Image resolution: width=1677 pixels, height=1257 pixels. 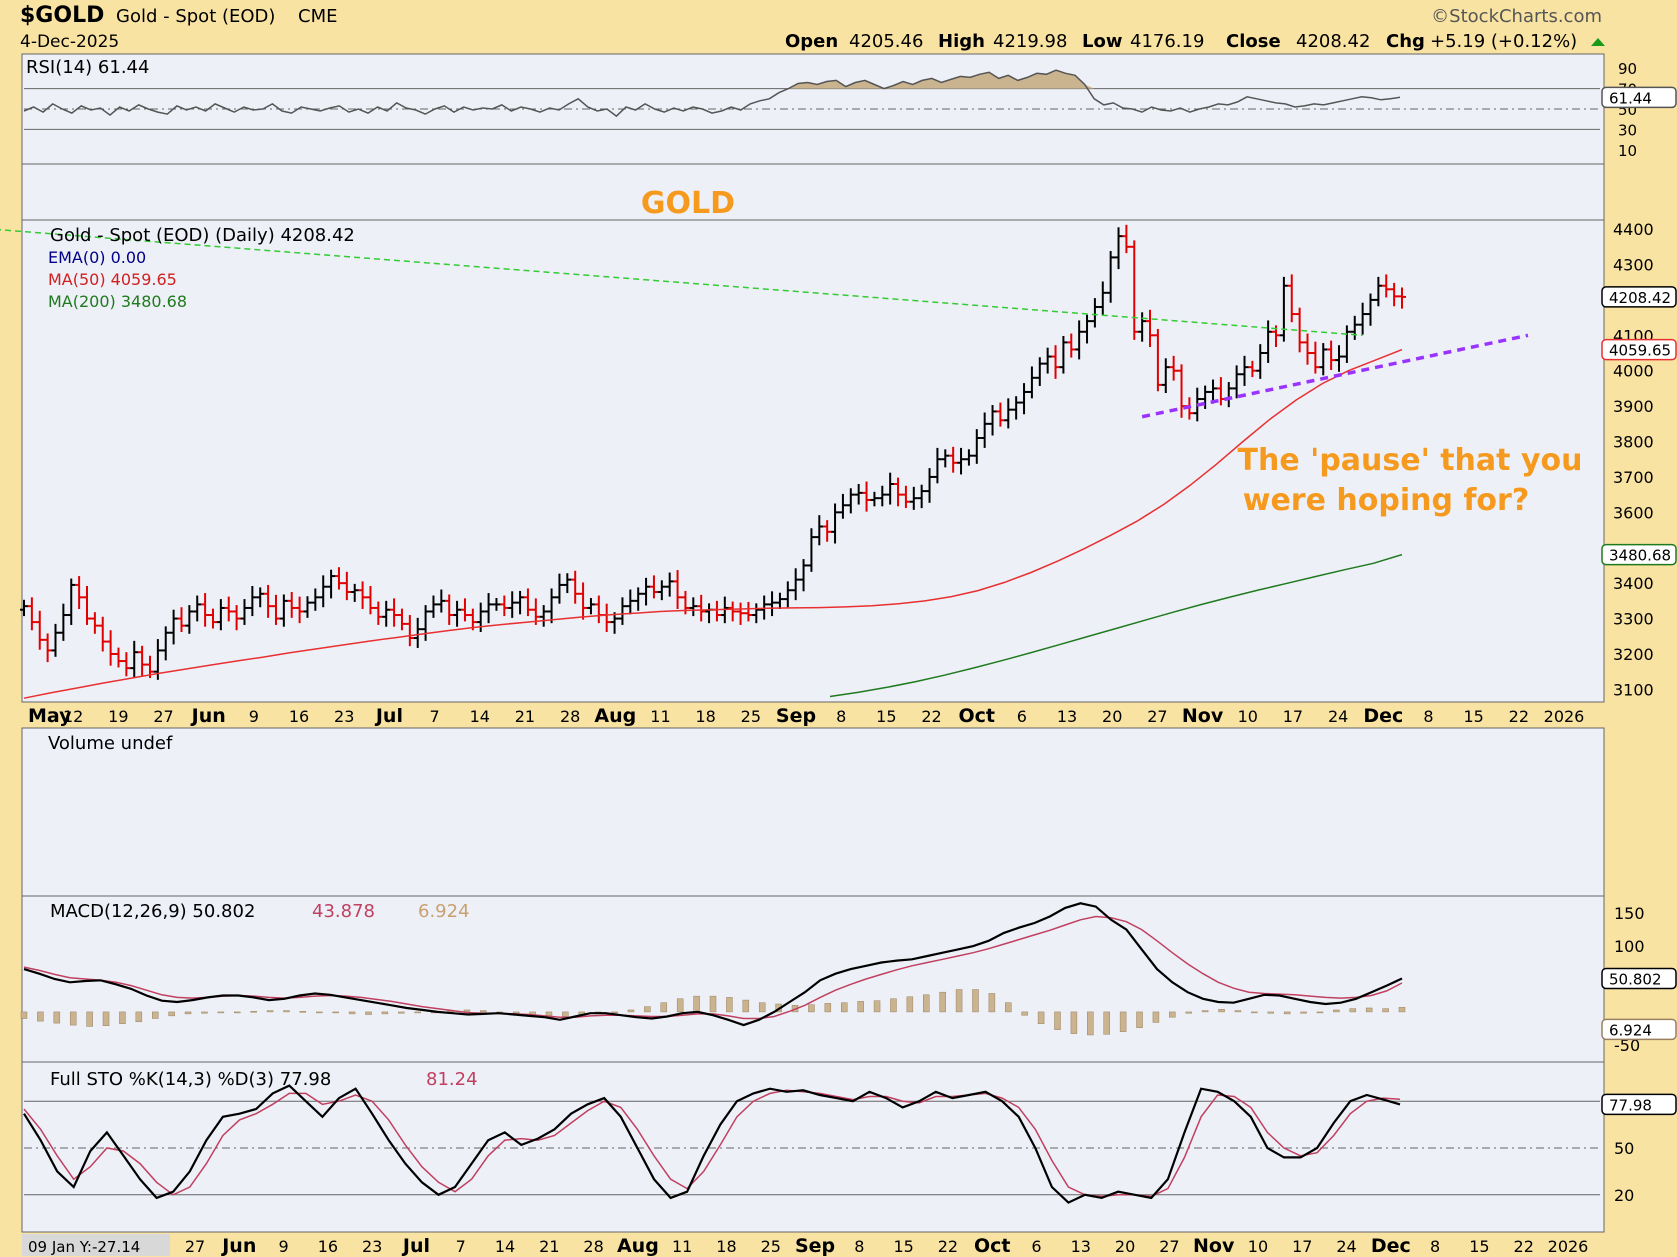 What do you see at coordinates (1524, 1246) in the screenshot?
I see `stochastic-x-label: 22` at bounding box center [1524, 1246].